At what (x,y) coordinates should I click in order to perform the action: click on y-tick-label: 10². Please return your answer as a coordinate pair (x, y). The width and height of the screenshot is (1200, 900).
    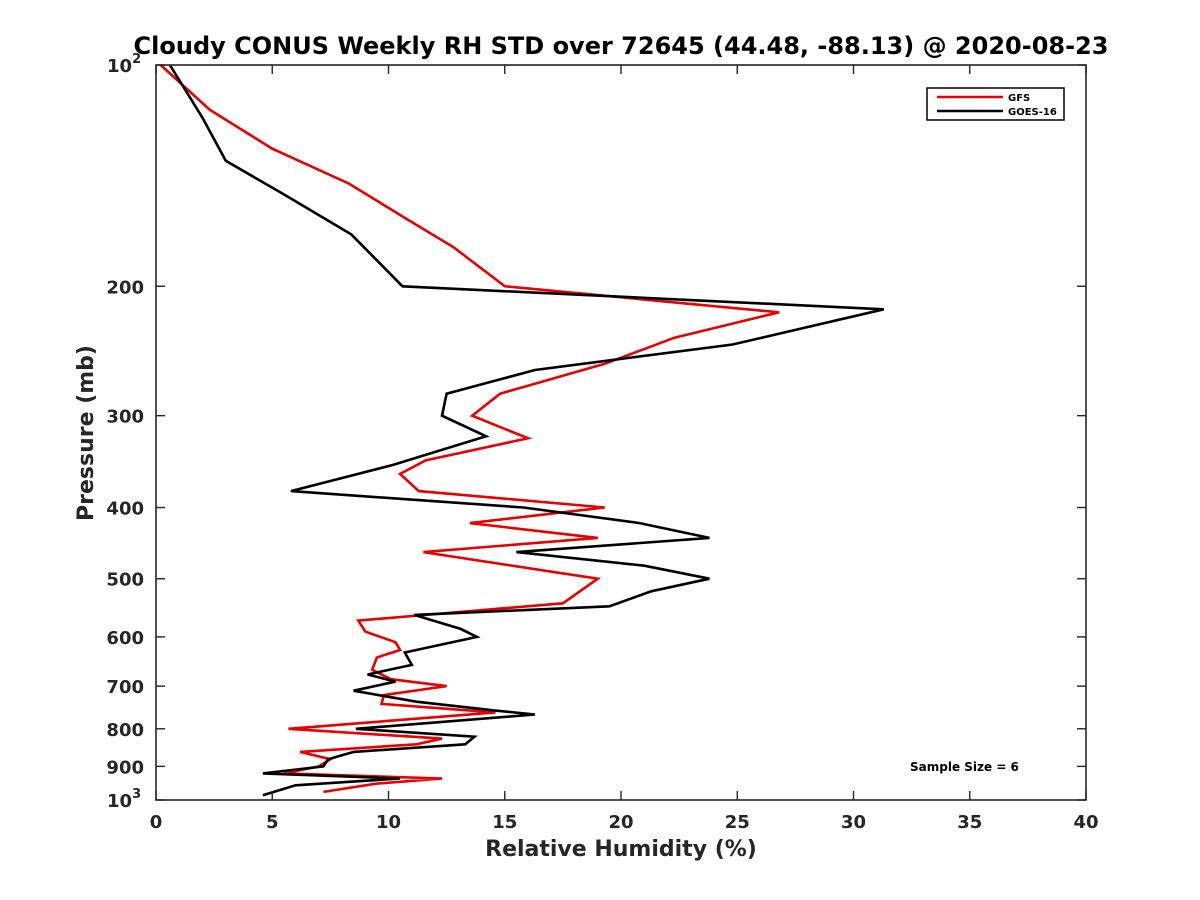
    Looking at the image, I should click on (124, 64).